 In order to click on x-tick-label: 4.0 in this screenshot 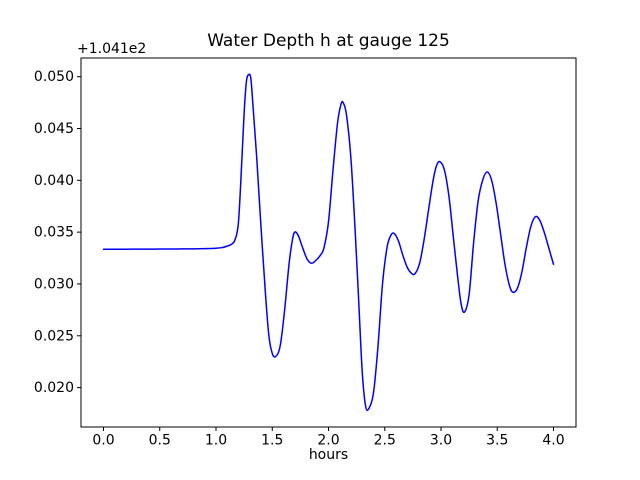, I will do `click(553, 441)`.